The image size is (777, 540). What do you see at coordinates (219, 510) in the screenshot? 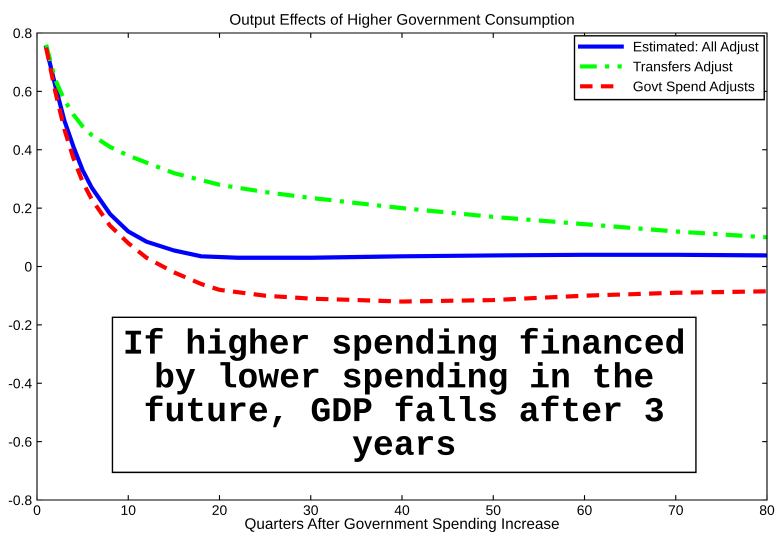
I see `x-tick-label: 20` at bounding box center [219, 510].